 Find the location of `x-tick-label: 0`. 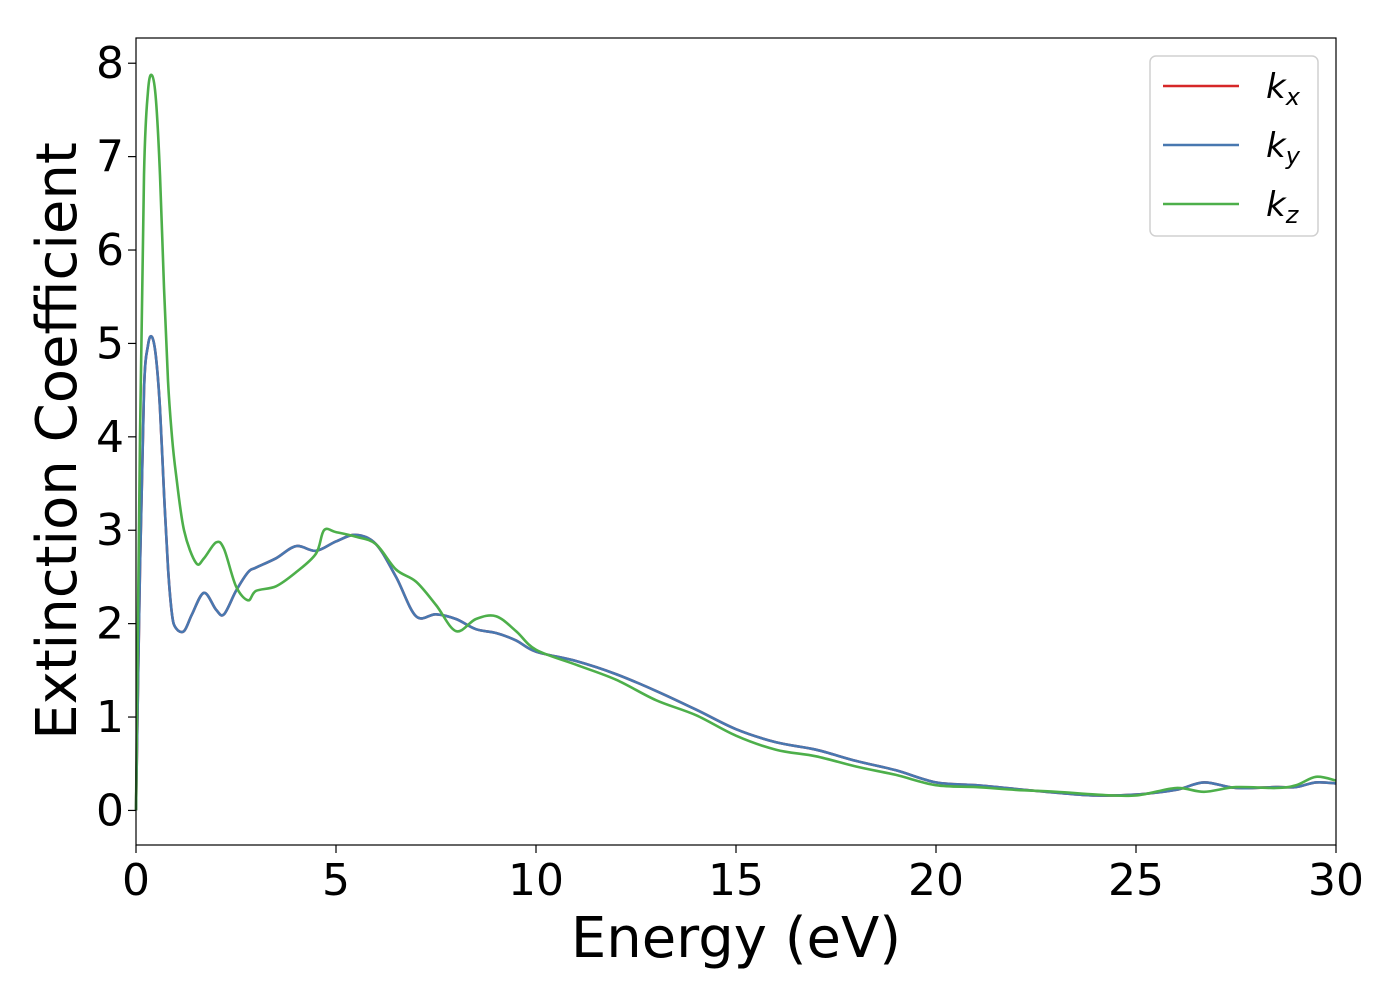

x-tick-label: 0 is located at coordinates (136, 880).